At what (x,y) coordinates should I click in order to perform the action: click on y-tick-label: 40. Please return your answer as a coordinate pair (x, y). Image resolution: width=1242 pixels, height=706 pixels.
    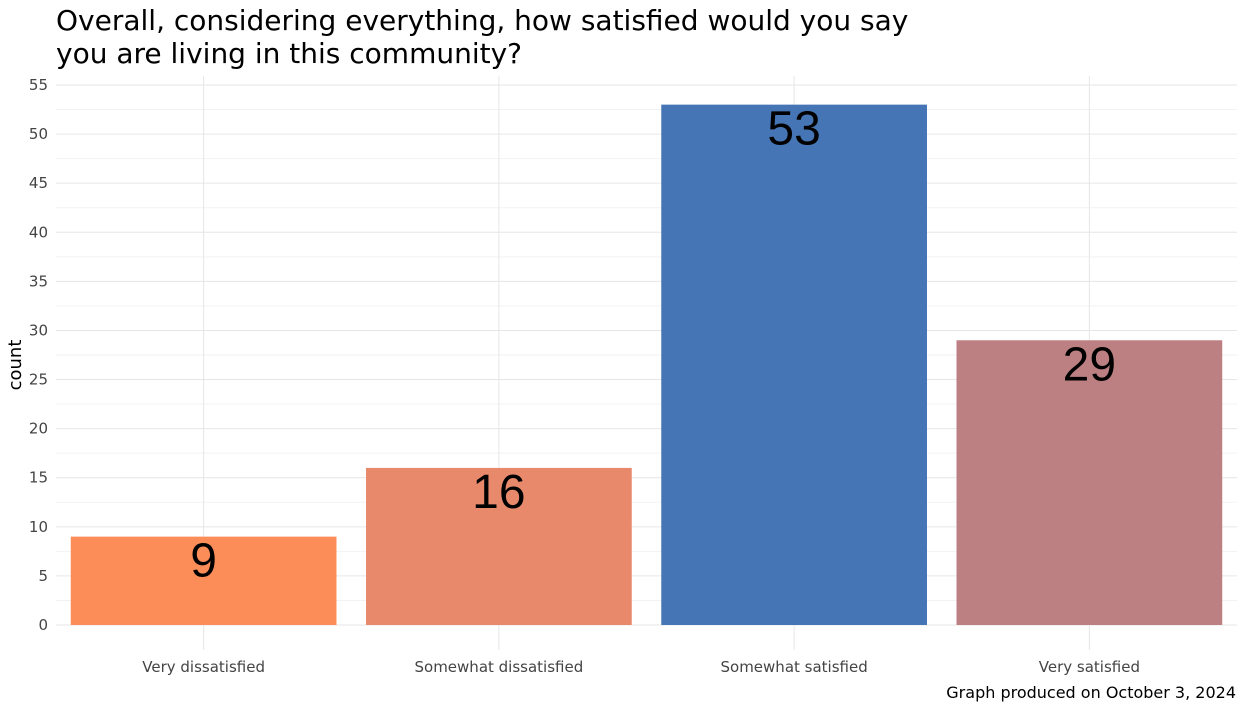
    Looking at the image, I should click on (38, 232).